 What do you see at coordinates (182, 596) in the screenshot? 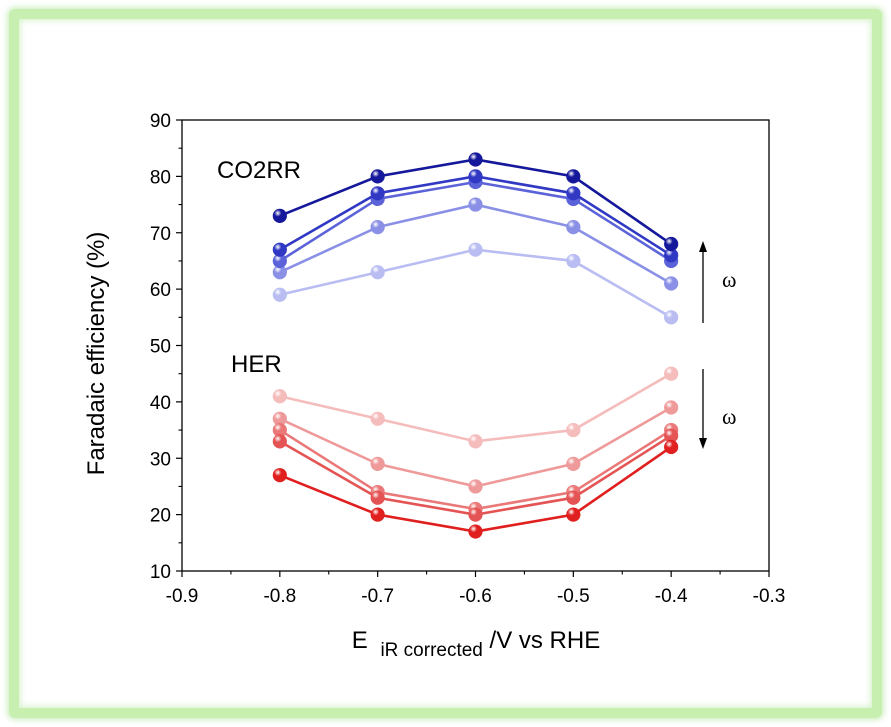
I see `x-tick-label: -0.9` at bounding box center [182, 596].